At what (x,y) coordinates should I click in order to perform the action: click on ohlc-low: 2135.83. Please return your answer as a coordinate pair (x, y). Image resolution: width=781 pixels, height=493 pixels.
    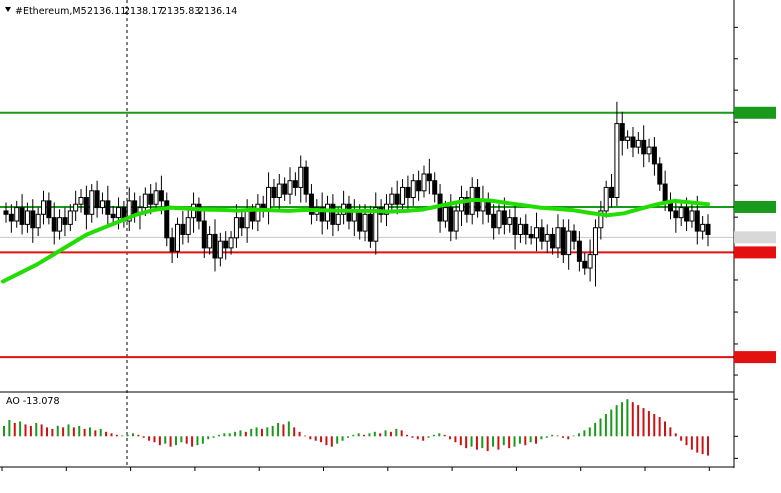
    Looking at the image, I should click on (180, 11).